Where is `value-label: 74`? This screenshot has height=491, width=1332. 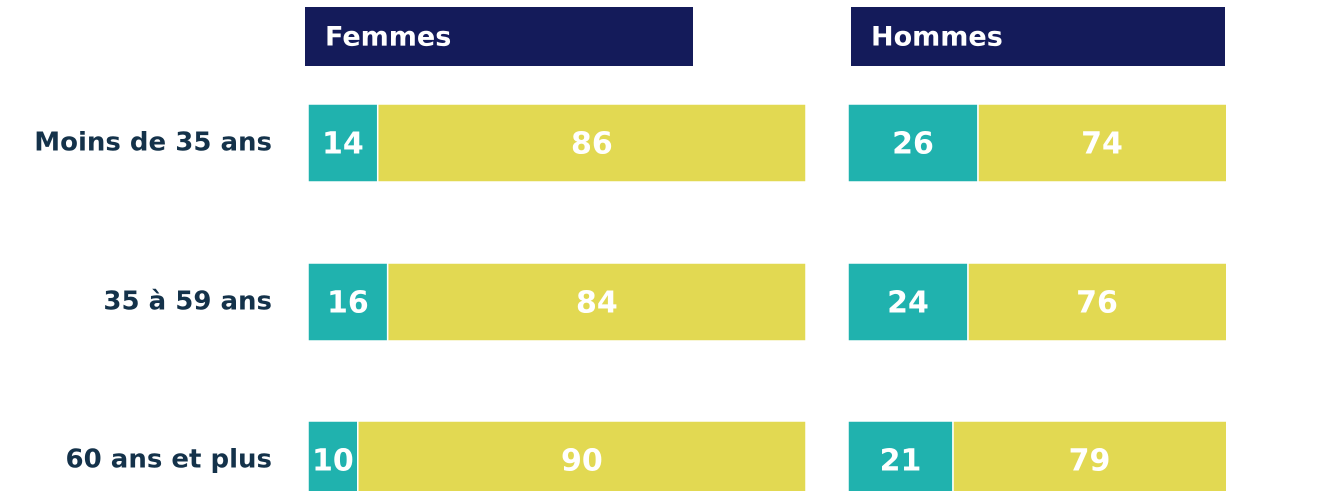
value-label: 74 is located at coordinates (1102, 144).